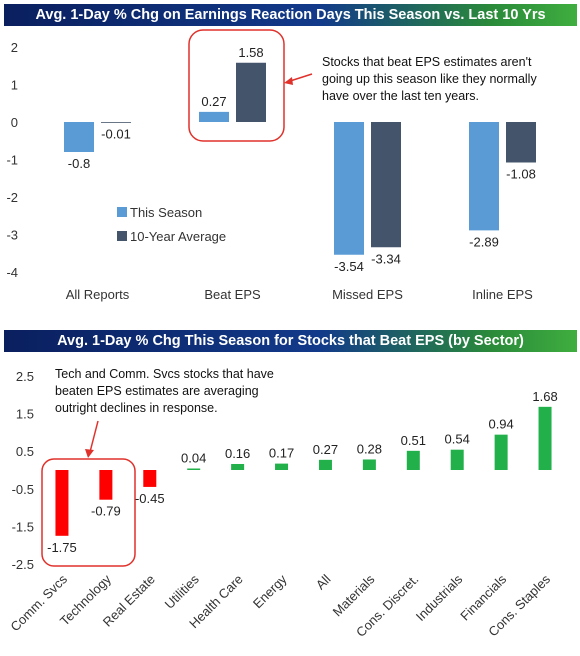  I want to click on chart2-data-label: 0.27, so click(325, 449).